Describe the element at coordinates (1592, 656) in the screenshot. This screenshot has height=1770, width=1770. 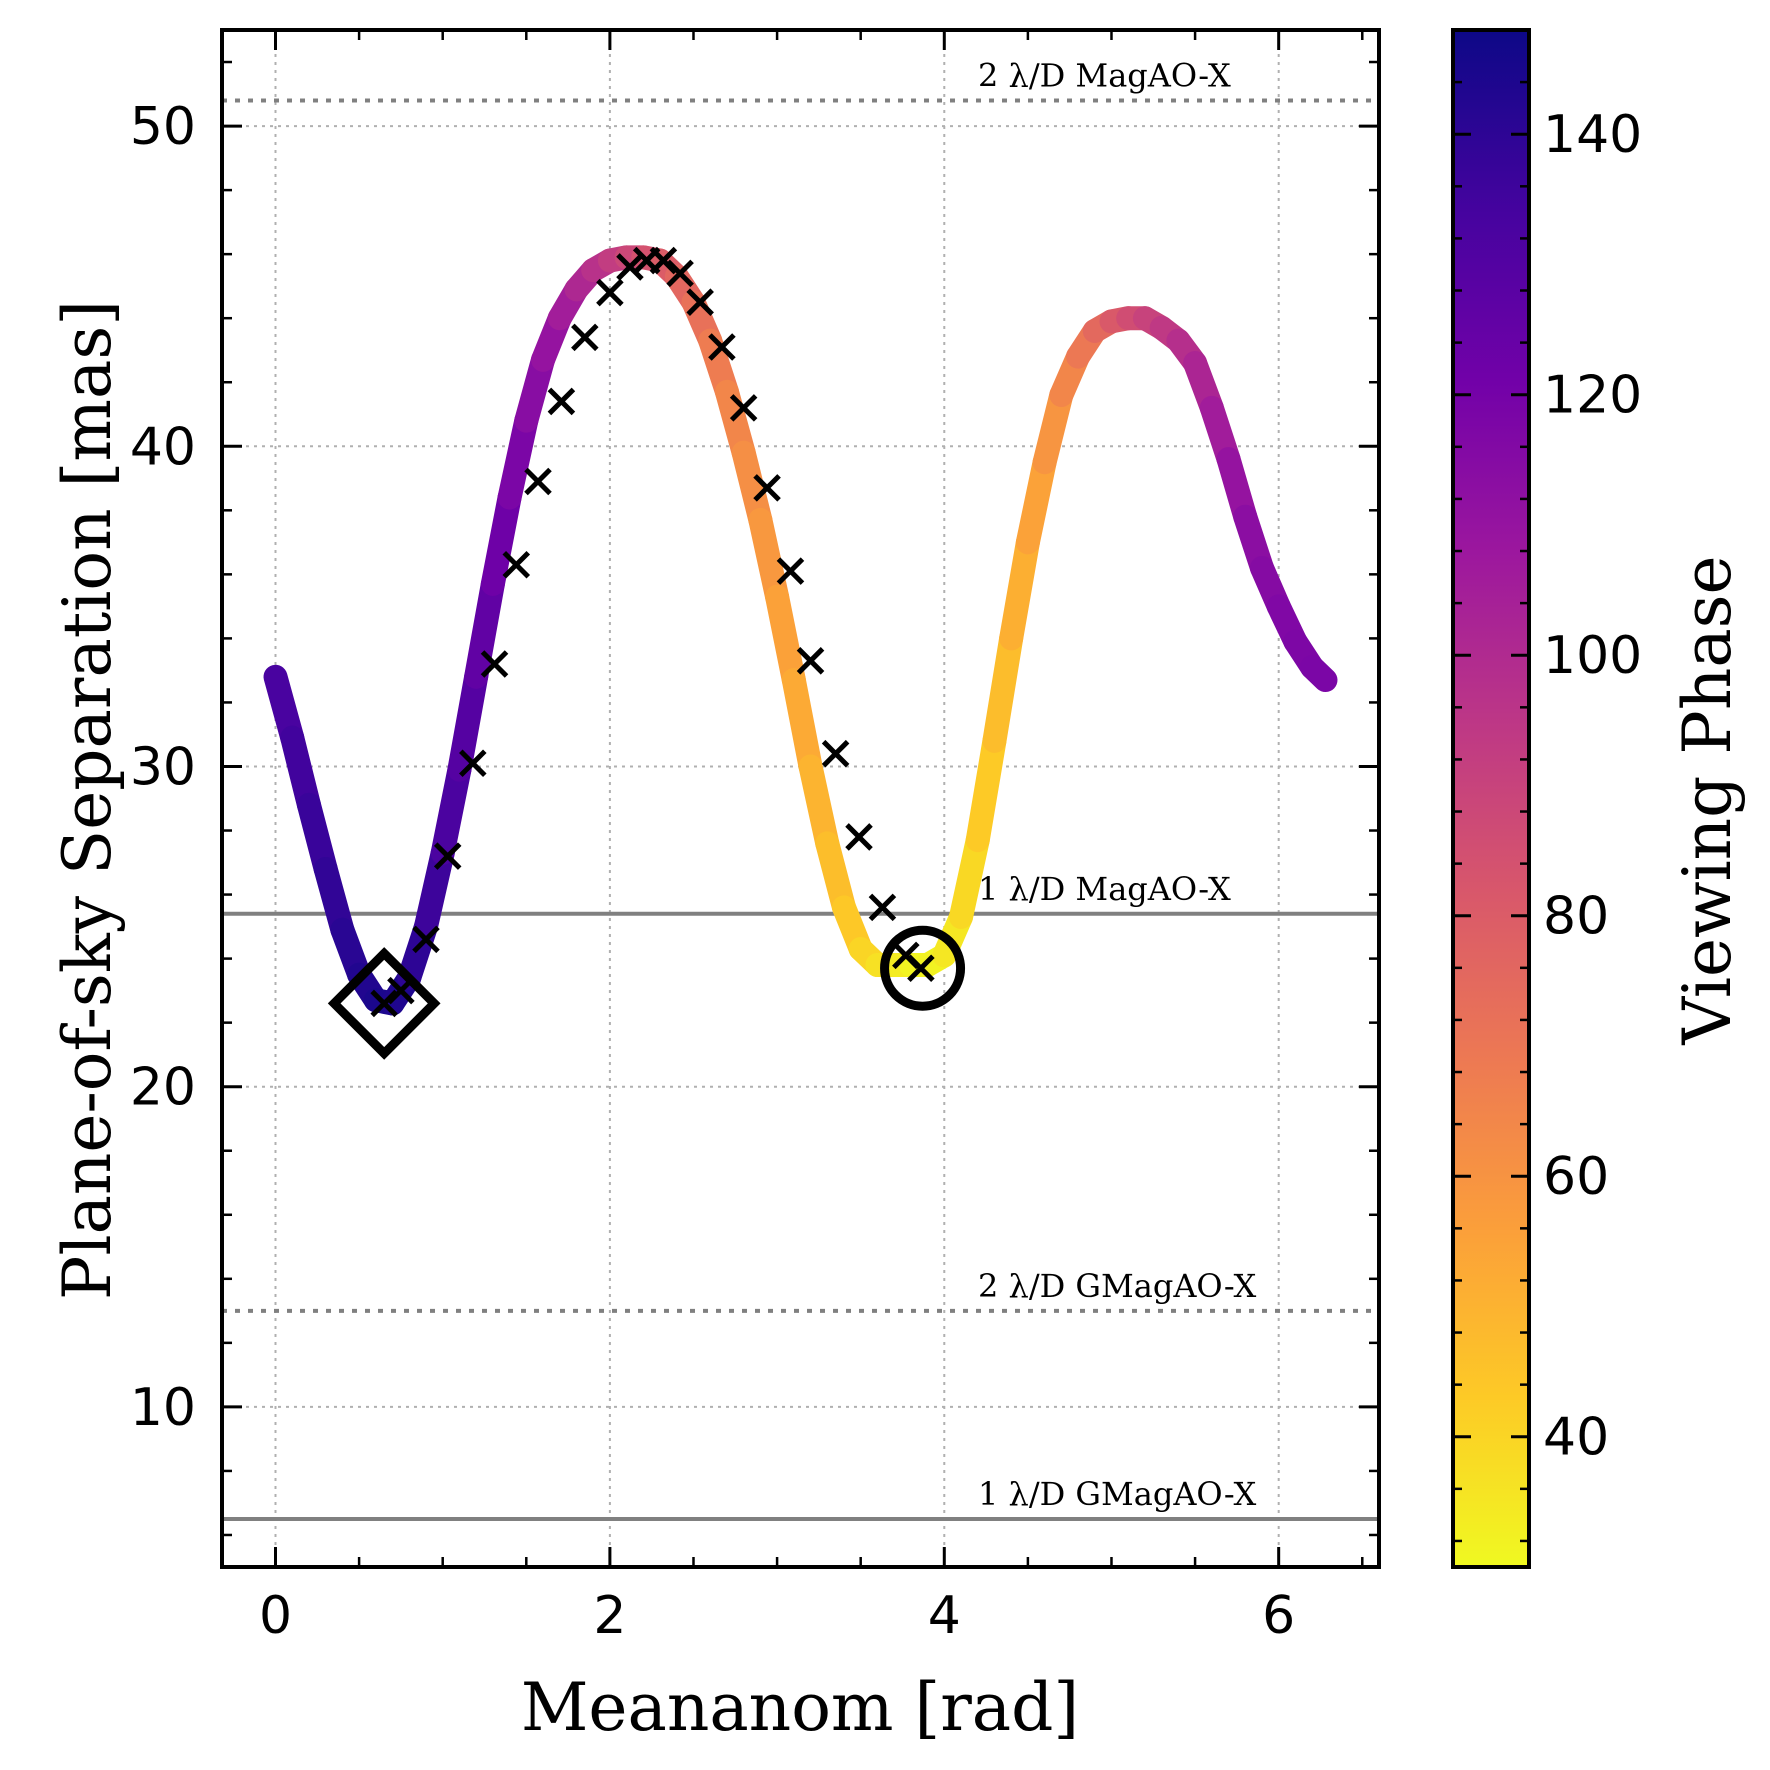
I see `colorbar-tick-label: 100` at that location.